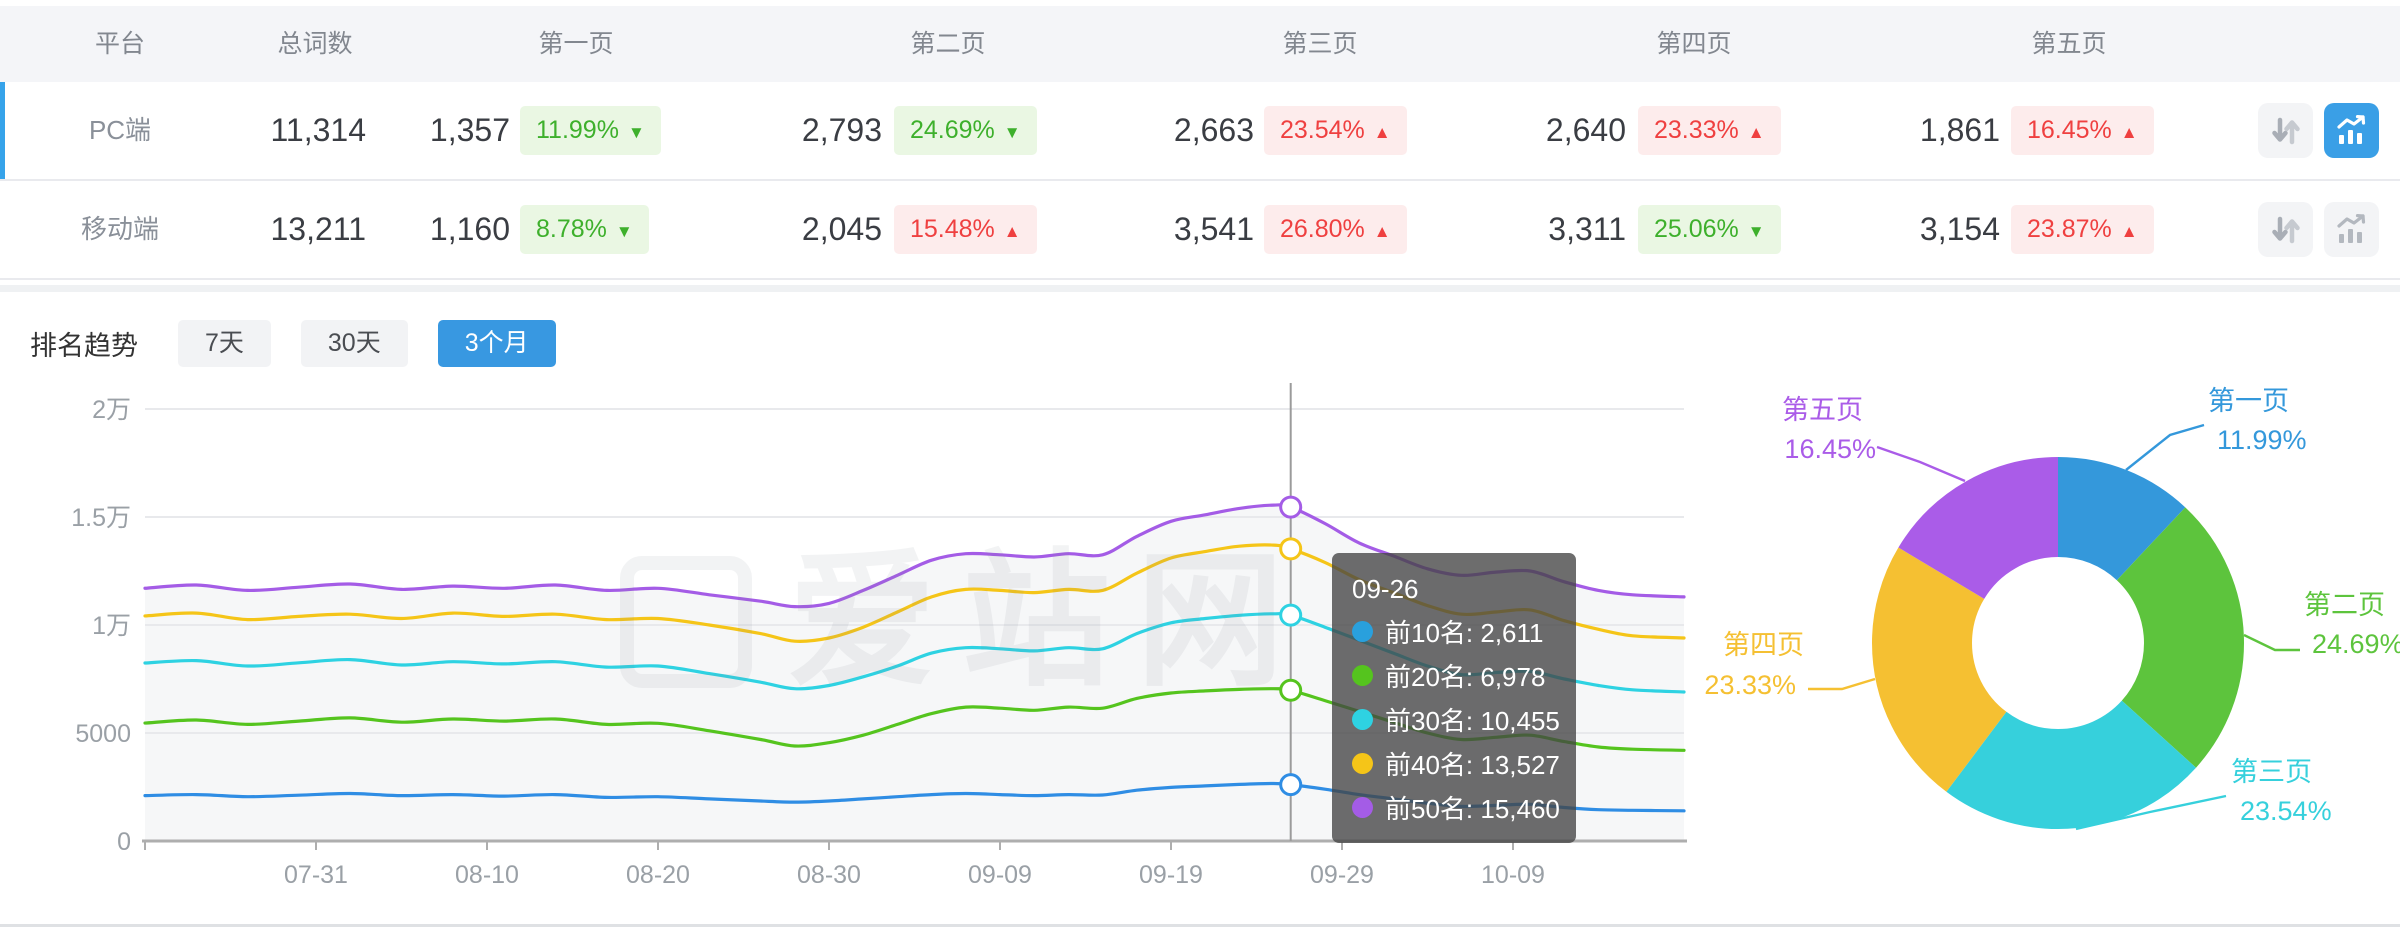  Describe the element at coordinates (2069, 44) in the screenshot. I see `col-header-page5: 第五页` at that location.